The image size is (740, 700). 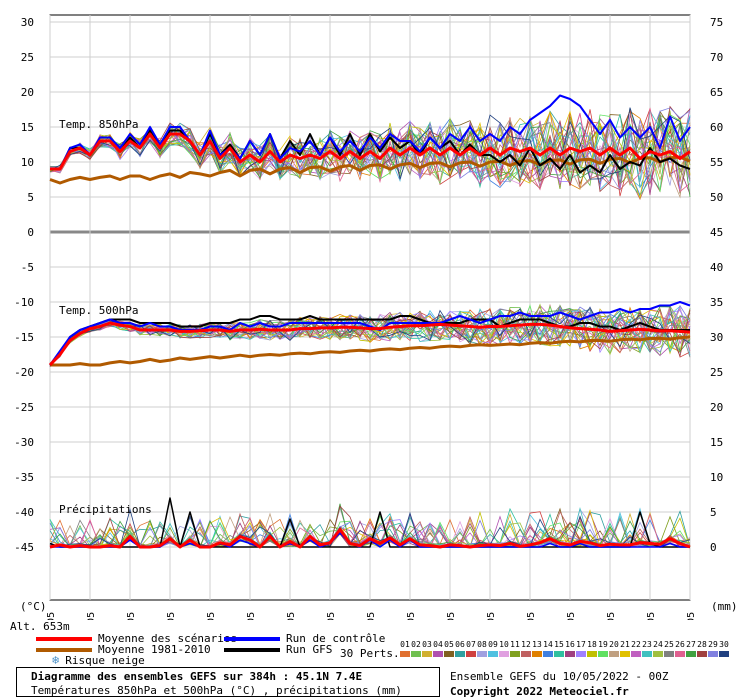 What do you see at coordinates (27, 22) in the screenshot?
I see `left-tick-label: 30` at bounding box center [27, 22].